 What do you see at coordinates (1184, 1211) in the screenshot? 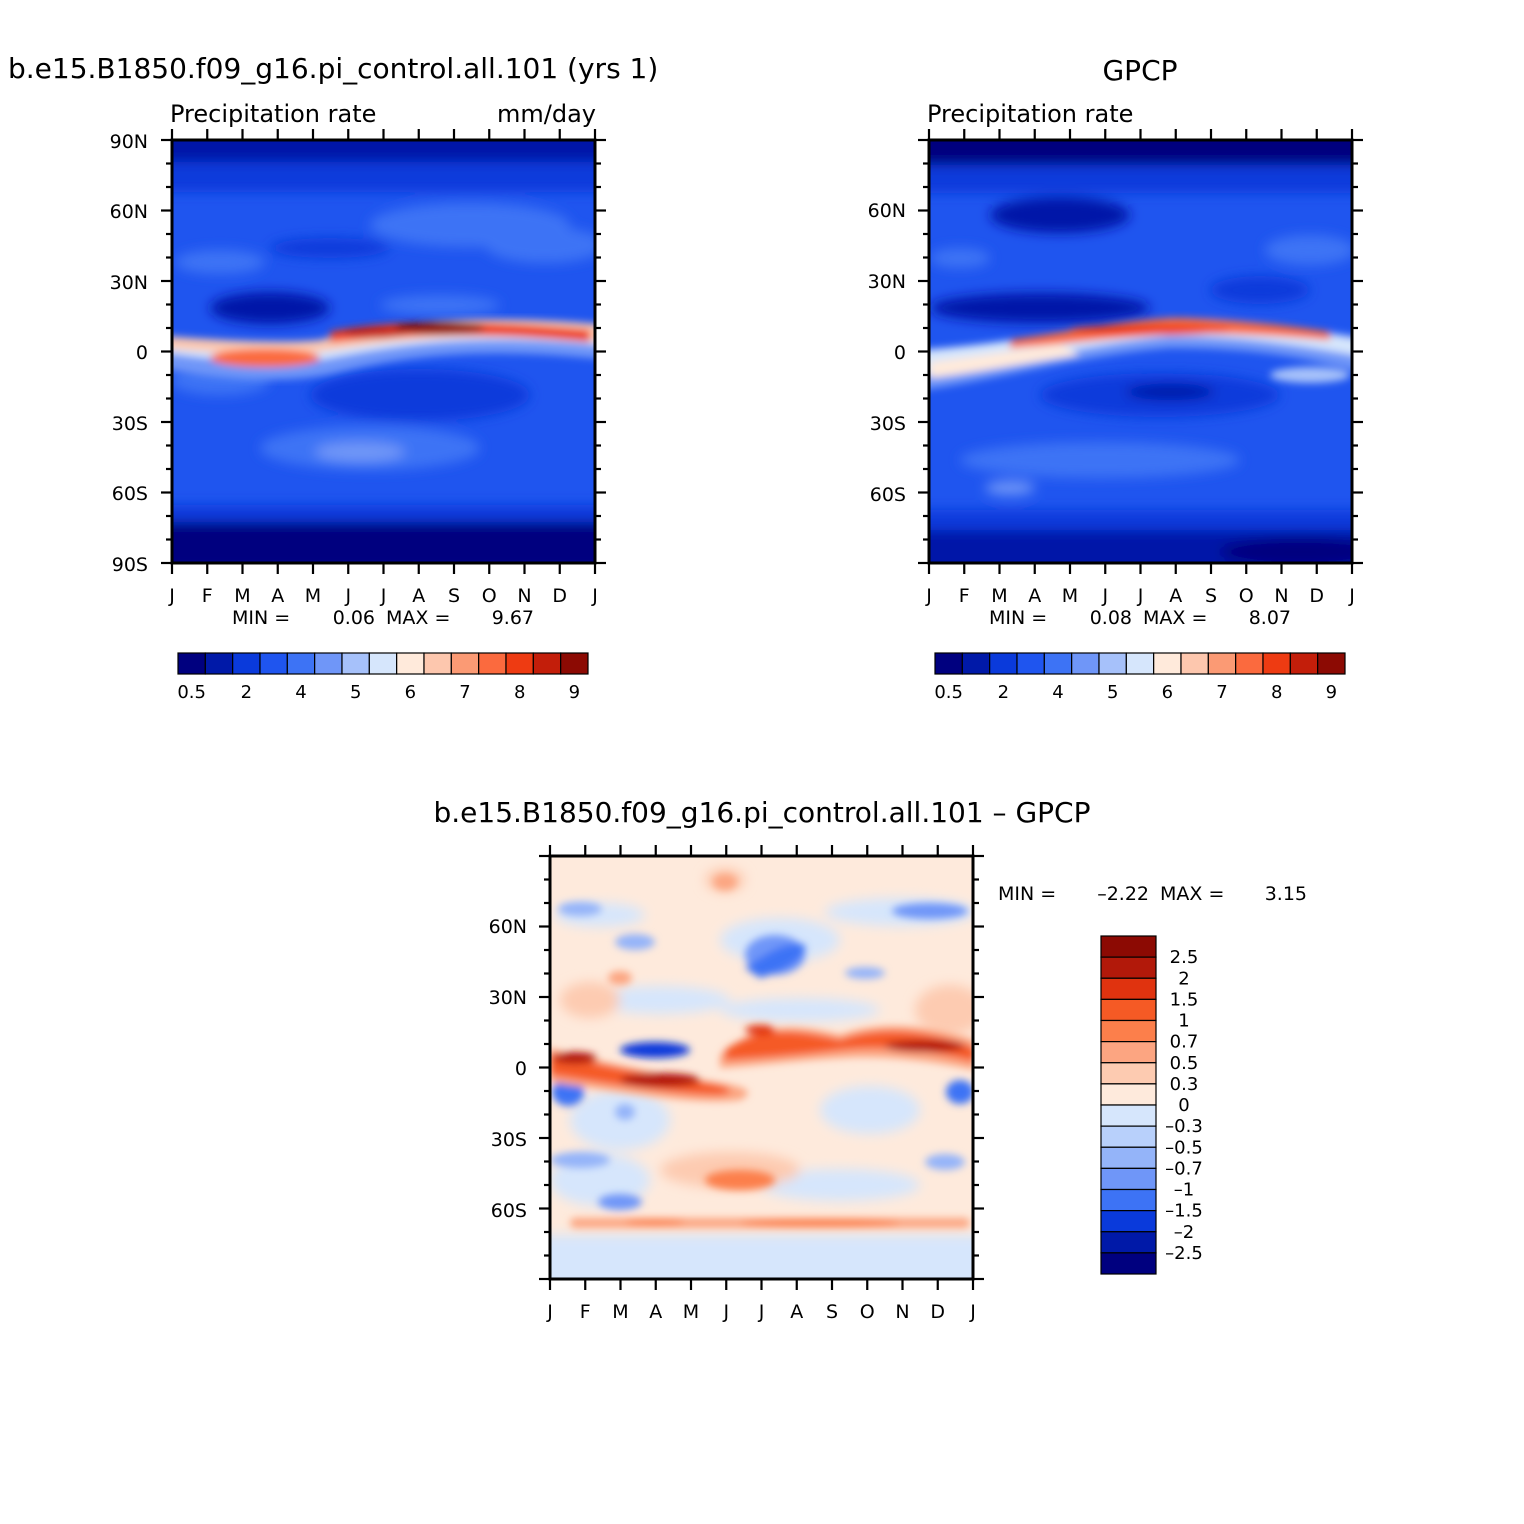
I see `colorbar-label: –1.5` at bounding box center [1184, 1211].